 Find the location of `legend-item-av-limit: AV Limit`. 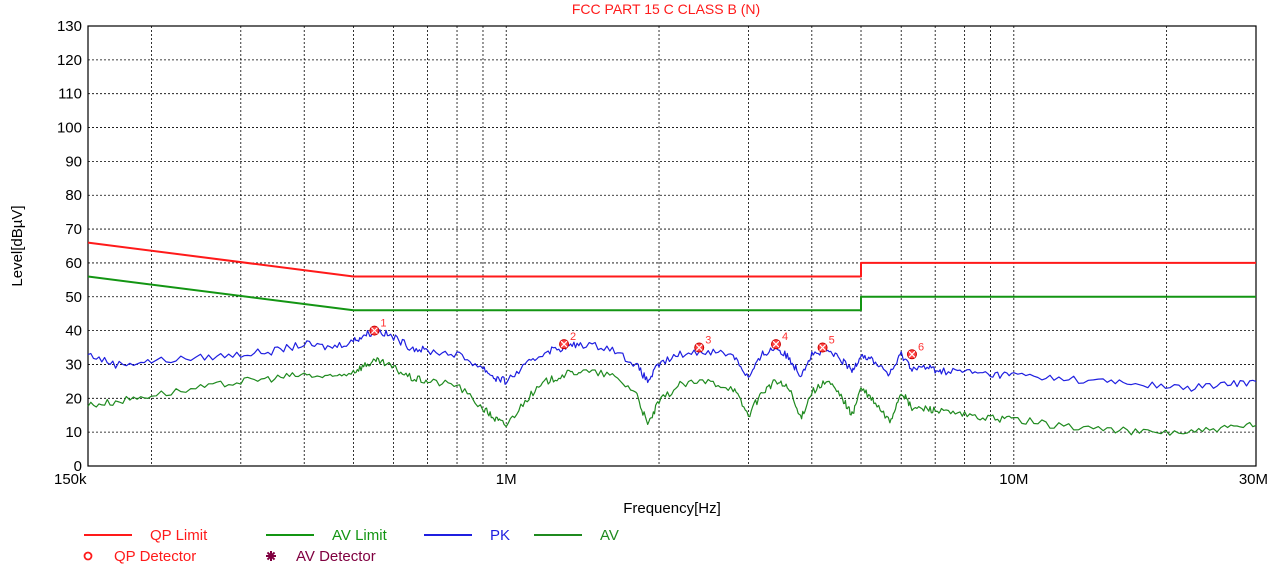

legend-item-av-limit: AV Limit is located at coordinates (327, 535).